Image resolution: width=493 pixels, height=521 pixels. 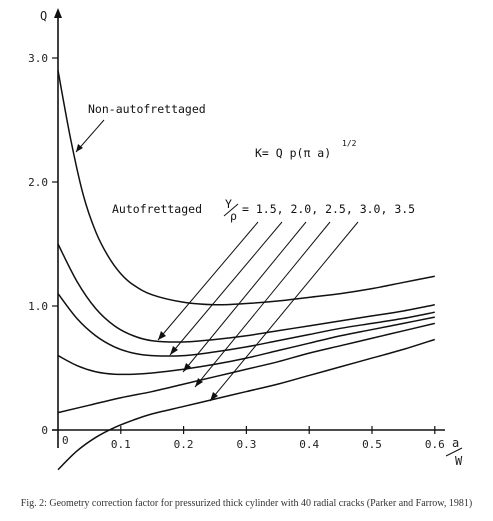 What do you see at coordinates (121, 444) in the screenshot?
I see `x-tick-label: 0.1` at bounding box center [121, 444].